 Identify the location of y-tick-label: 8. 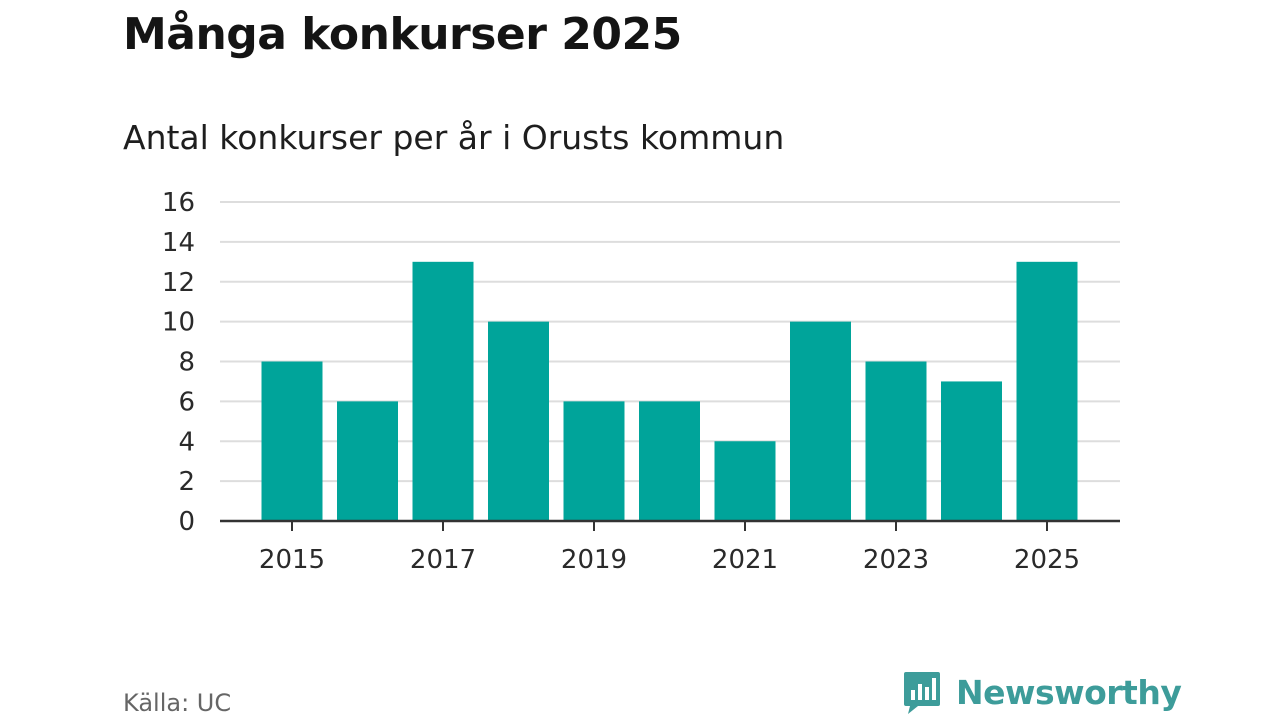
(186, 363).